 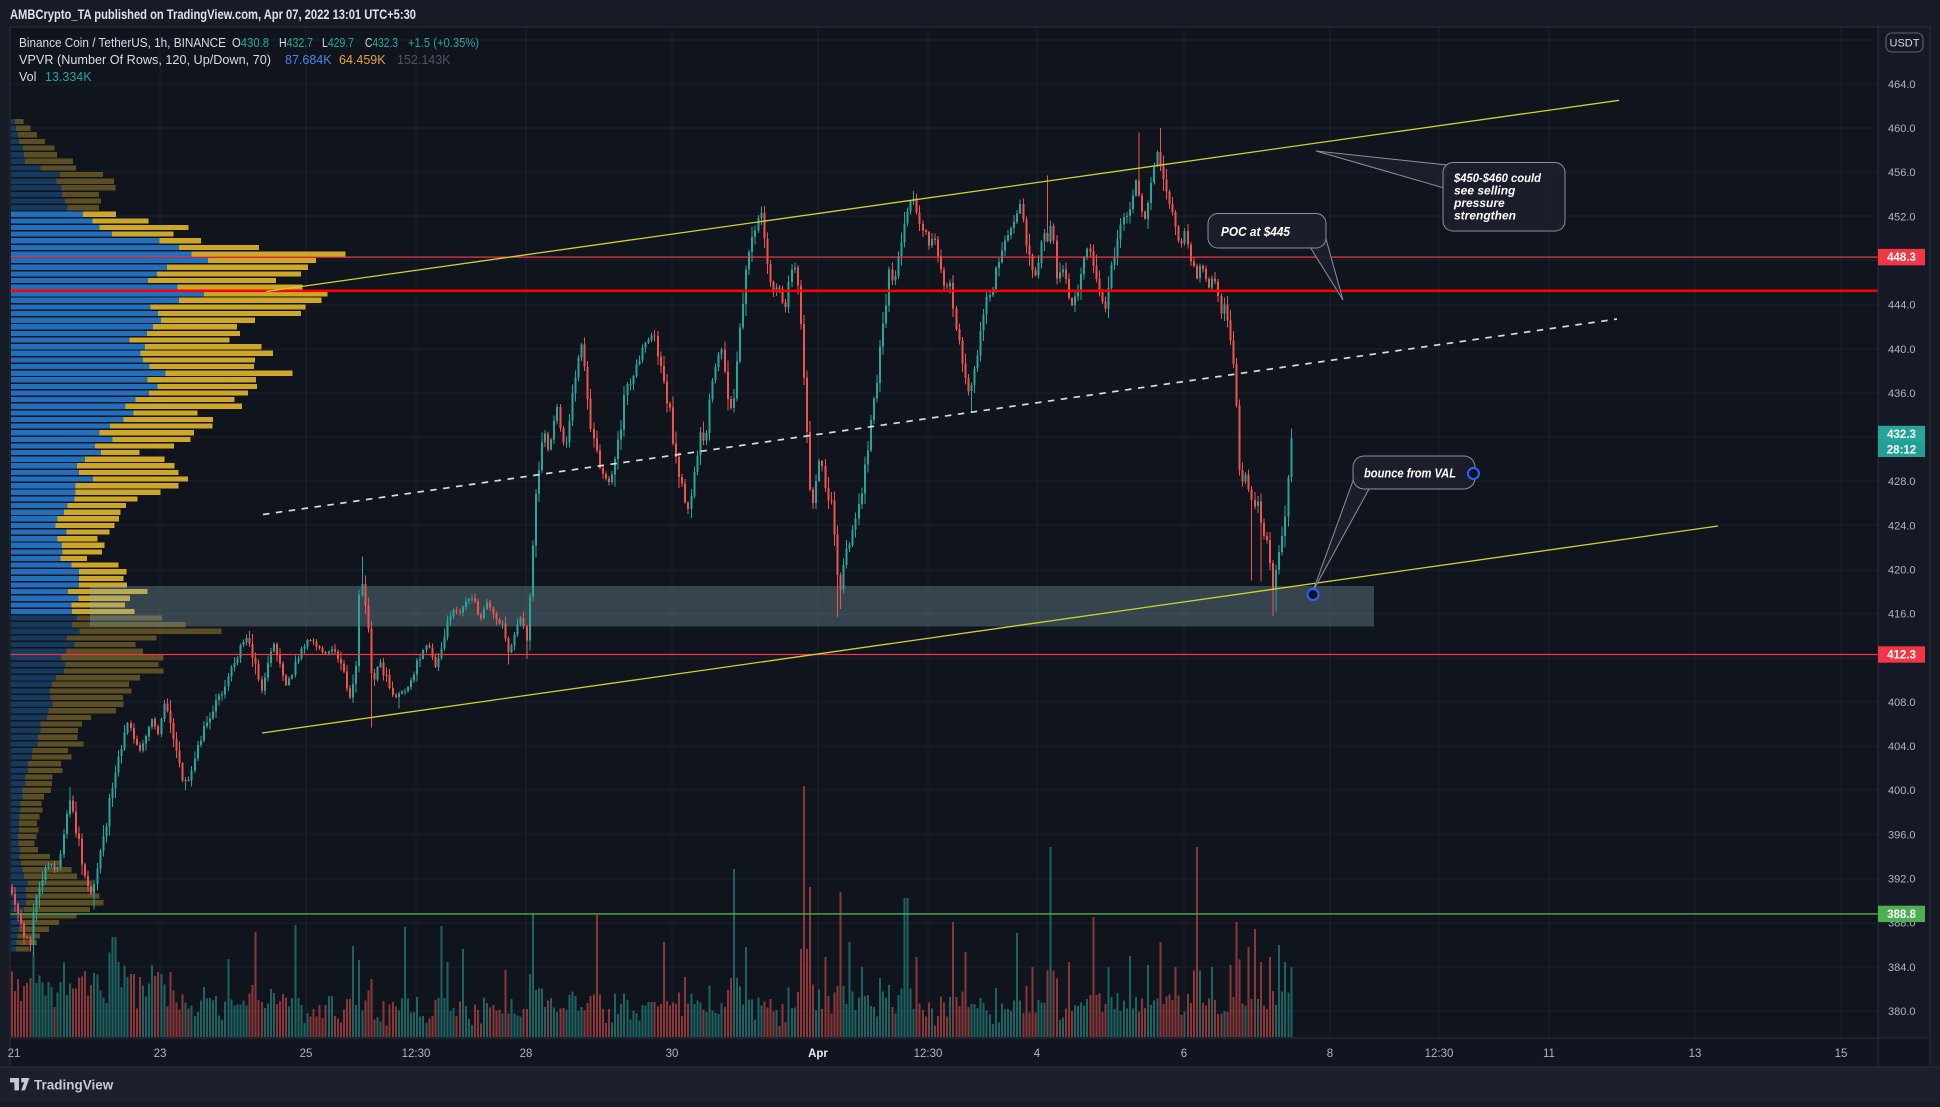 What do you see at coordinates (362, 60) in the screenshot?
I see `svg-text: 64.459K` at bounding box center [362, 60].